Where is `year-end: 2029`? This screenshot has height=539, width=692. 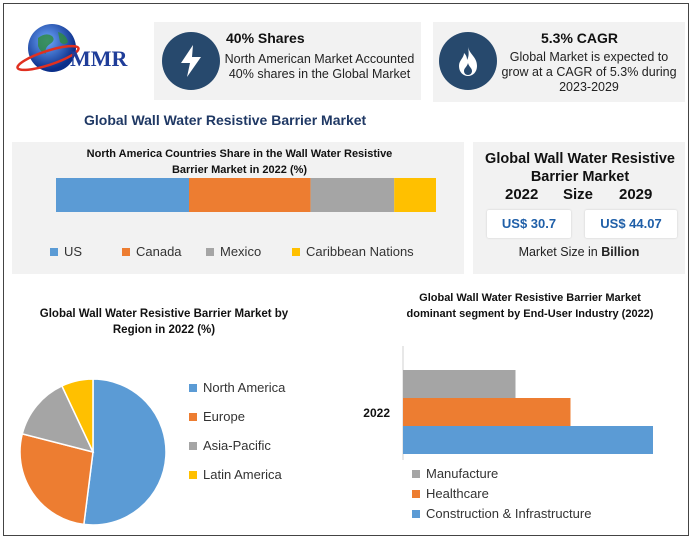
year-end: 2029 is located at coordinates (636, 194).